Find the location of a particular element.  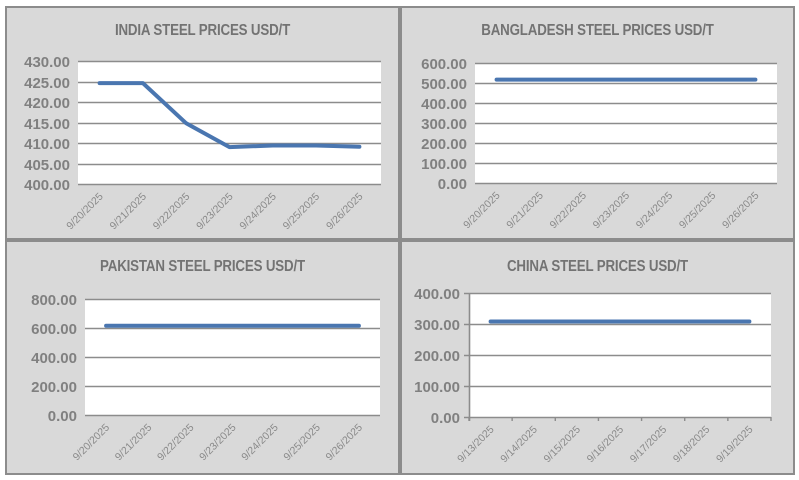

x-tick-label: 9/16/2025 is located at coordinates (606, 445).